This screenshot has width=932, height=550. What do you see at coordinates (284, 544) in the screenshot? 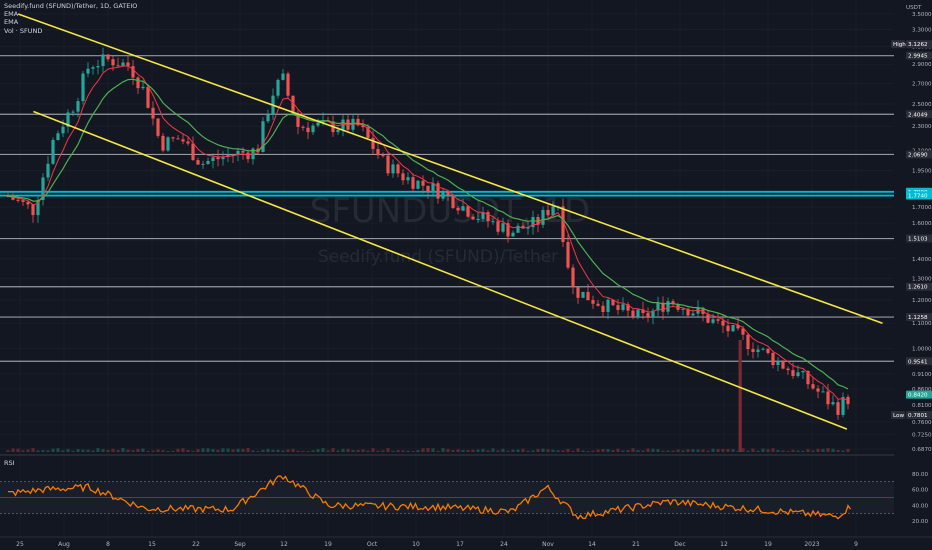
I see `time-tick: 12` at bounding box center [284, 544].